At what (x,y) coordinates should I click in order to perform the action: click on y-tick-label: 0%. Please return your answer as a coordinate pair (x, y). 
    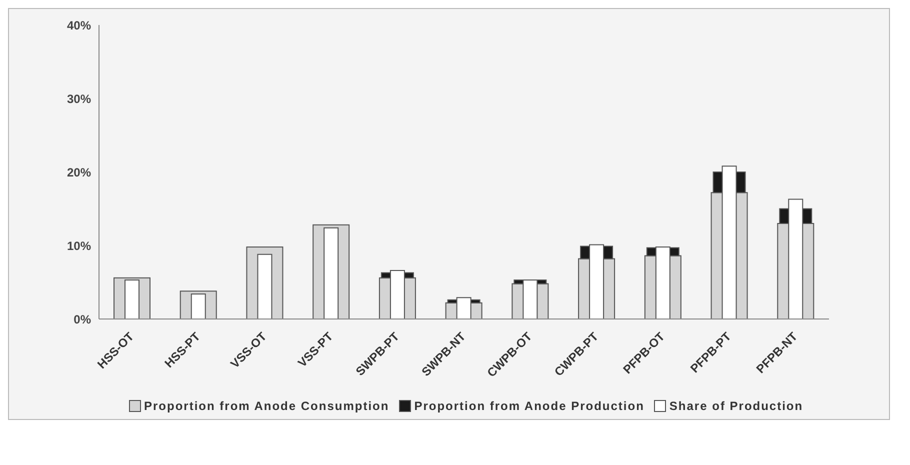
    Looking at the image, I should click on (83, 319).